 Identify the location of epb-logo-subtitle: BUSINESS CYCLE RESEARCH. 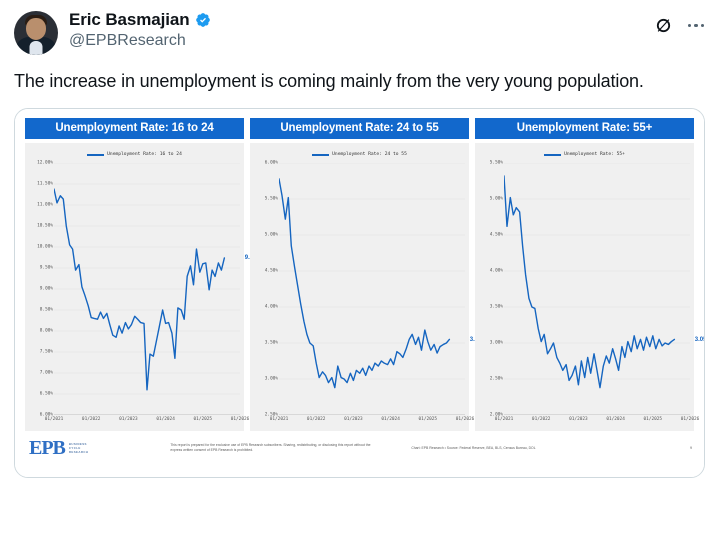
(78, 448).